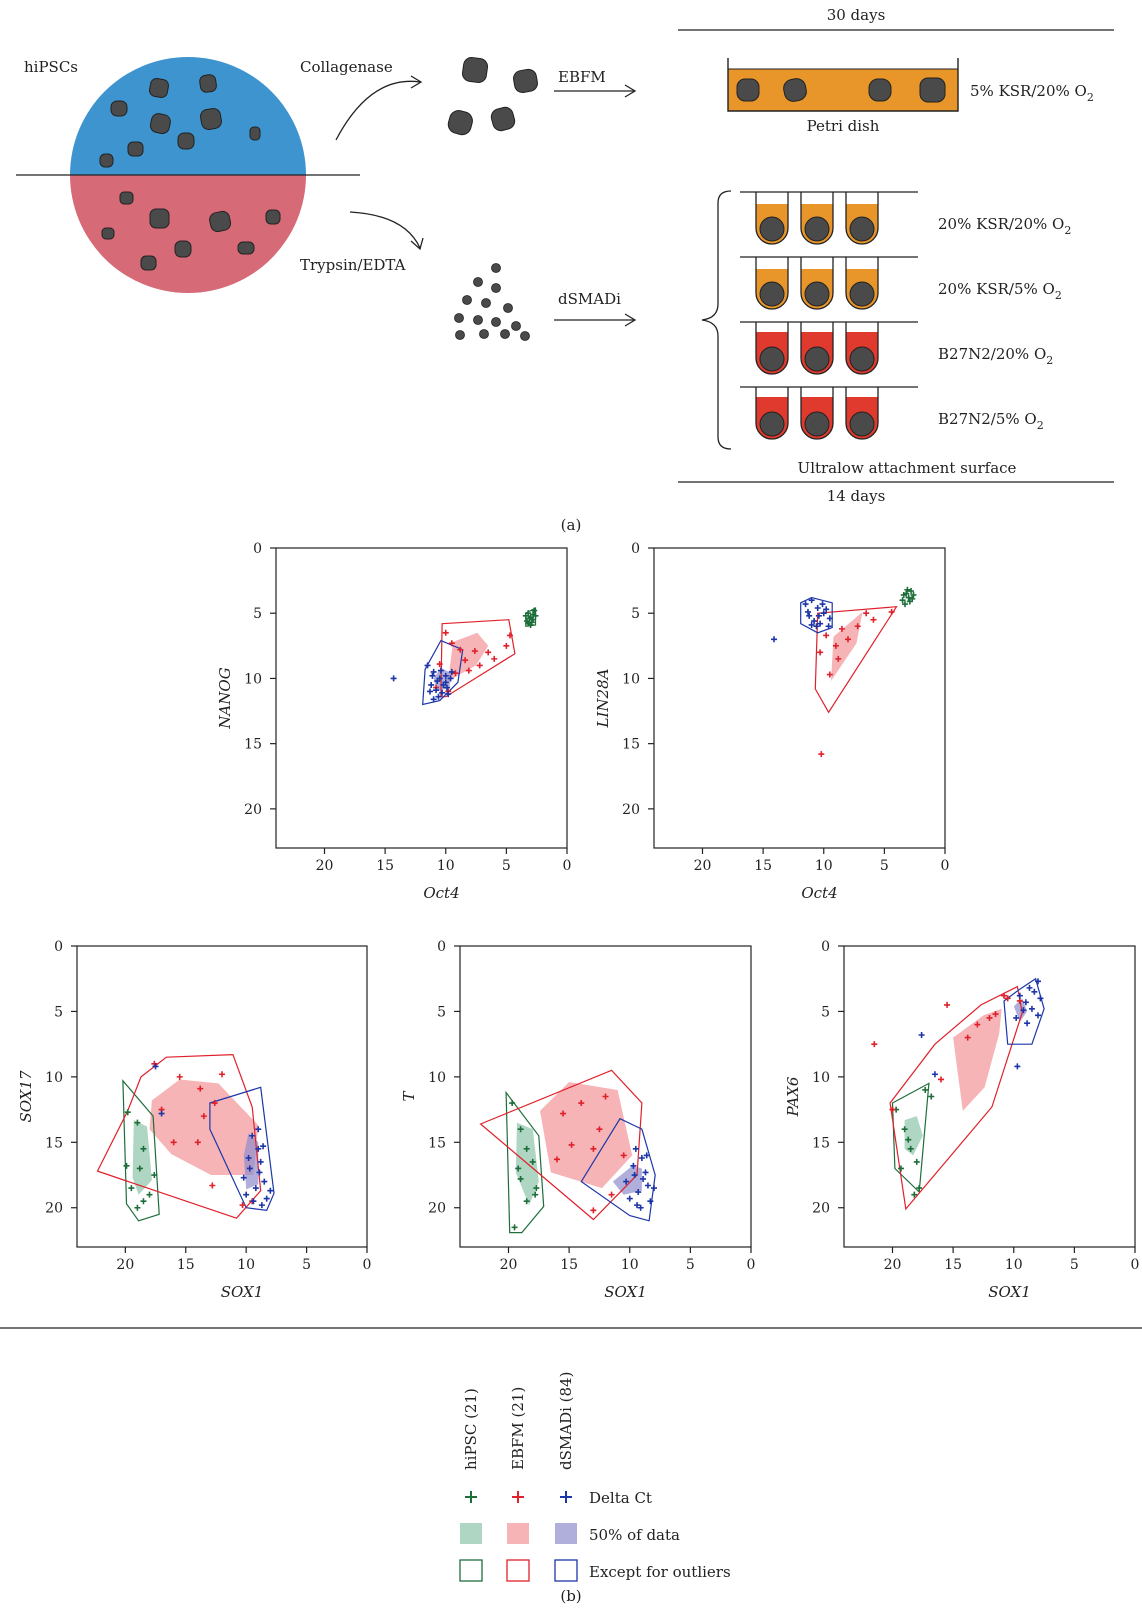 This screenshot has width=1142, height=1608. Describe the element at coordinates (716, 320) in the screenshot. I see `conditions-brace` at that location.